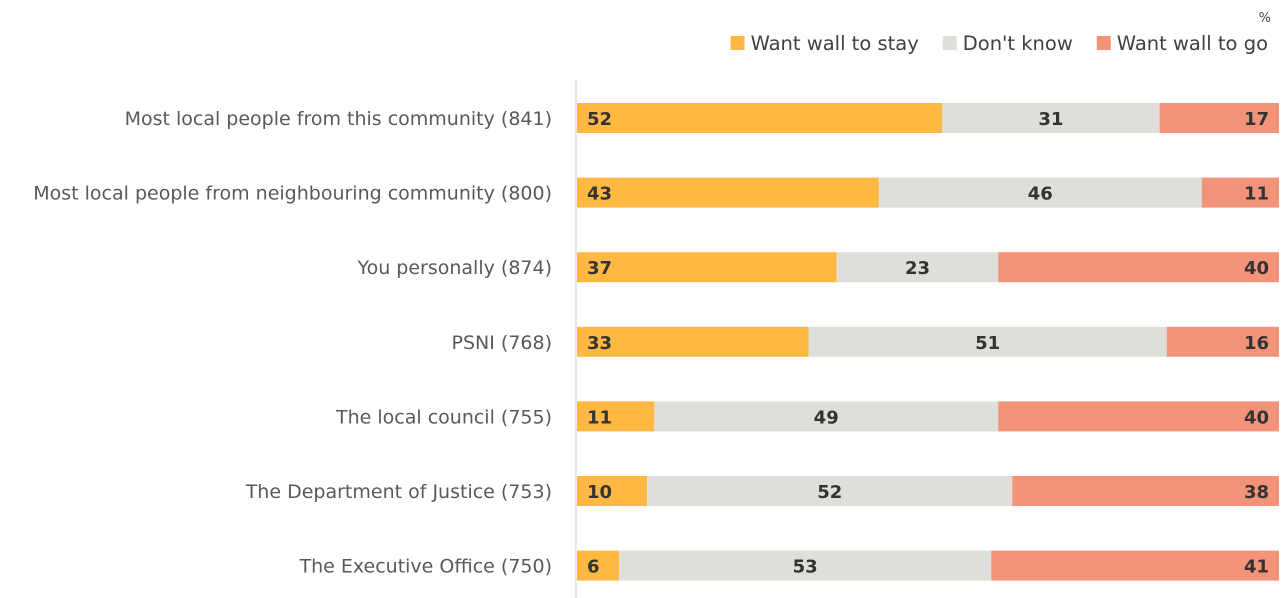 The height and width of the screenshot is (598, 1284). Describe the element at coordinates (1256, 343) in the screenshot. I see `data-label-want-wall-to-go: 16` at that location.